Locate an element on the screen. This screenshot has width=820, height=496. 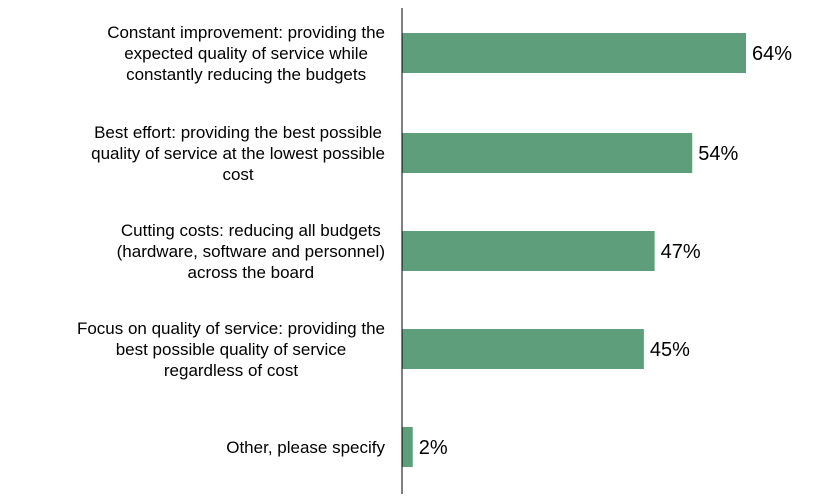
category-label-line: Constant improvement: providing the is located at coordinates (246, 32).